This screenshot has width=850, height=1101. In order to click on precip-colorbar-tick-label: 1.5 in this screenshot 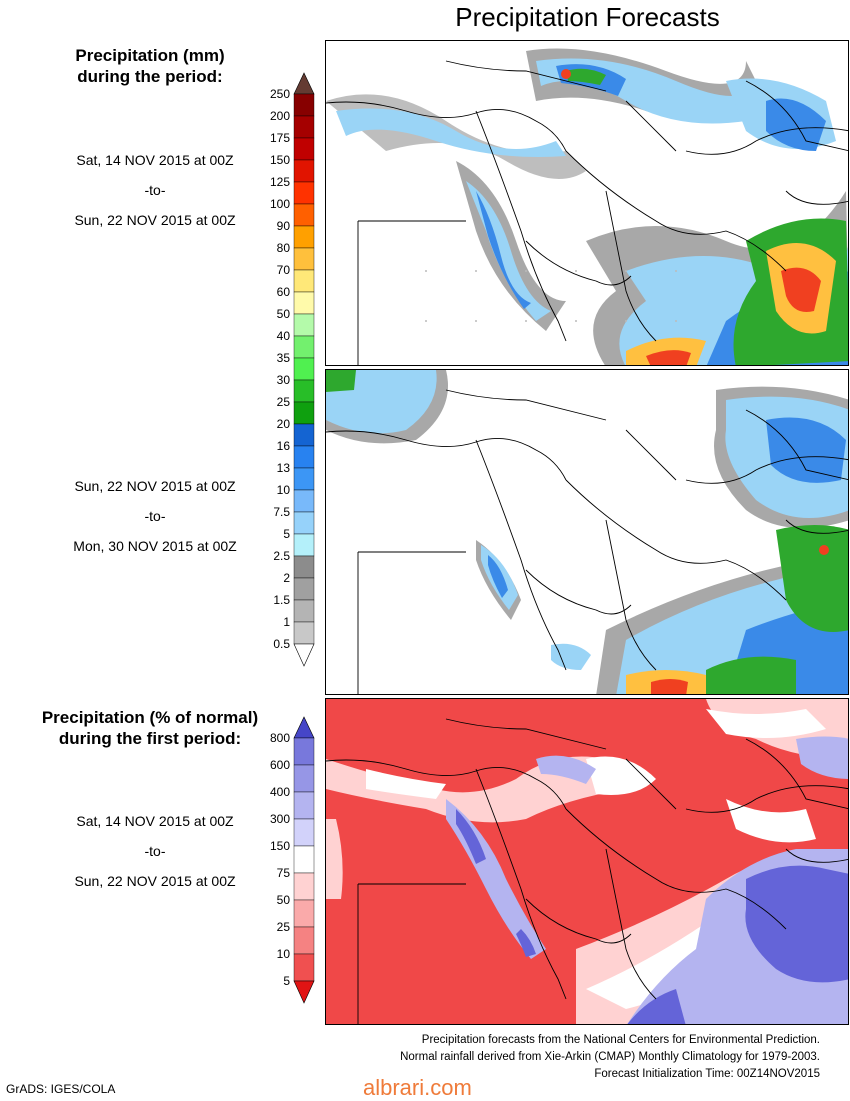, I will do `click(281, 600)`.